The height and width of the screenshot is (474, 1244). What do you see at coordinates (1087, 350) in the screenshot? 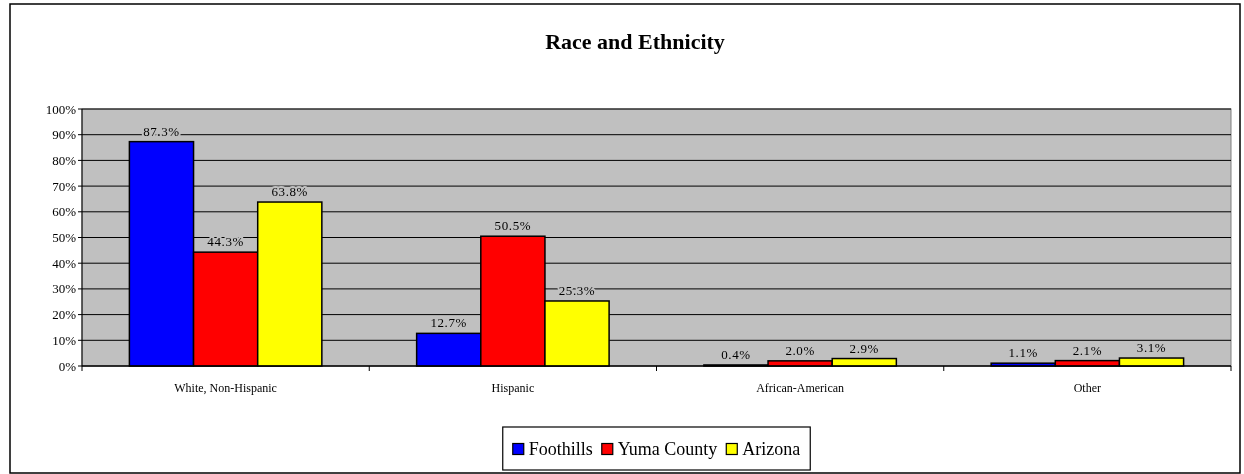
I see `data-label: 2.1%` at bounding box center [1087, 350].